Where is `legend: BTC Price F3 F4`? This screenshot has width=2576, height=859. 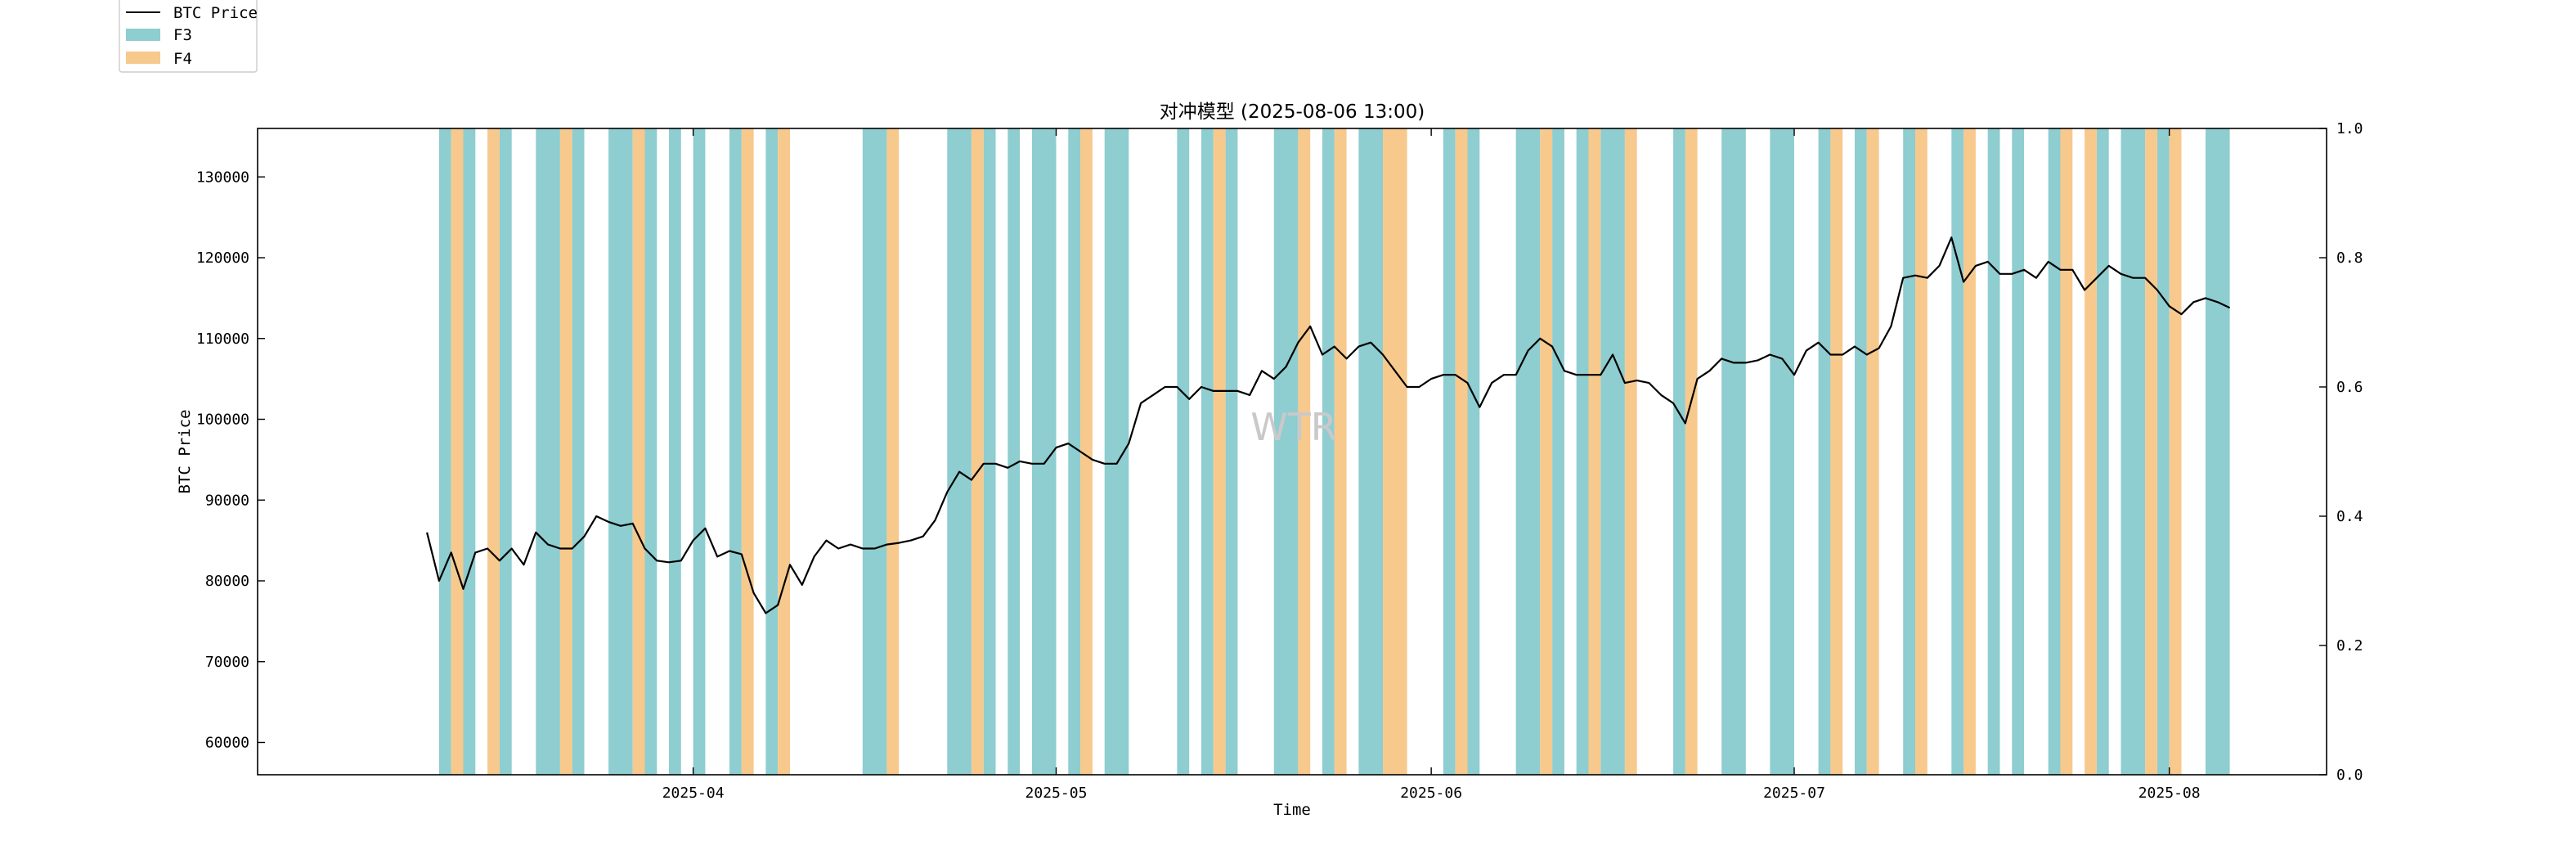 legend: BTC Price F3 F4 is located at coordinates (188, 37).